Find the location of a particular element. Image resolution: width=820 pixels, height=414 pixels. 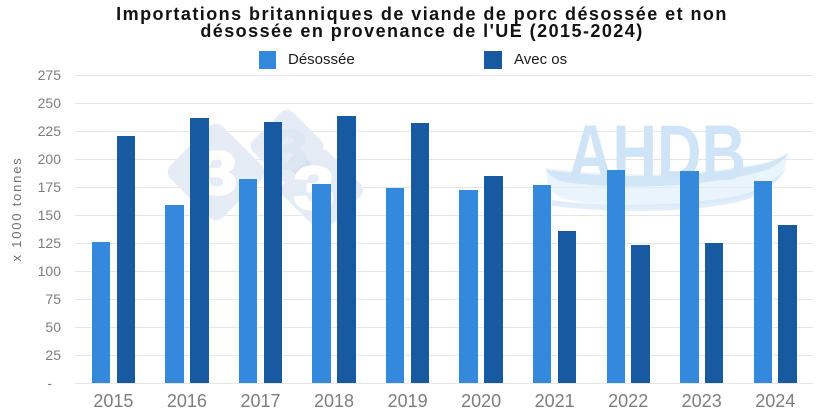

svg-text: AHDB is located at coordinates (657, 154).